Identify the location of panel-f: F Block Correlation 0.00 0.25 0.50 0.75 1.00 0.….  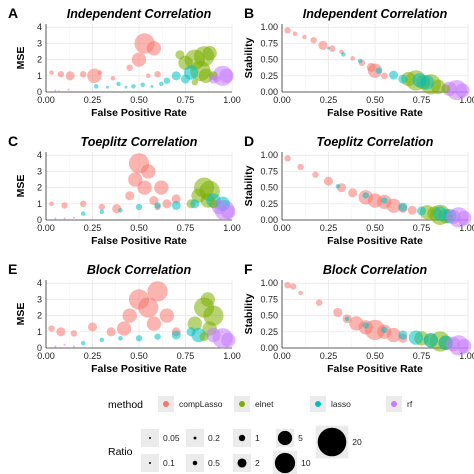
(358, 318).